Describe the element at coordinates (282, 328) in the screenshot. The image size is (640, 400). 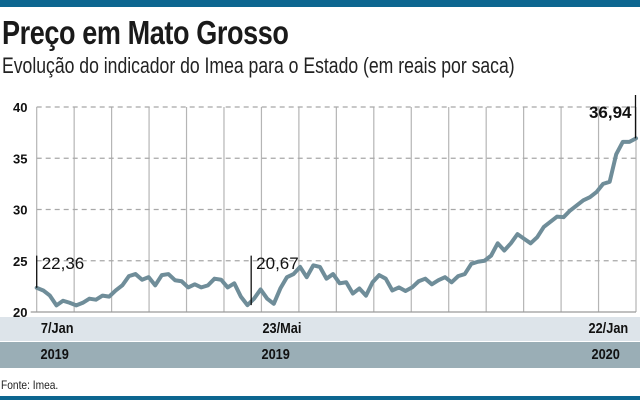
I see `x-tick-label-mid: 23/Mai` at that location.